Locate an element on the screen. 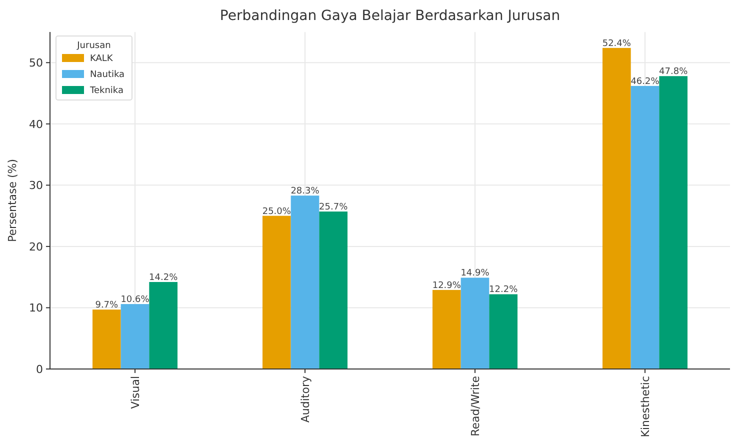  x-tick-label: Visual is located at coordinates (135, 392).